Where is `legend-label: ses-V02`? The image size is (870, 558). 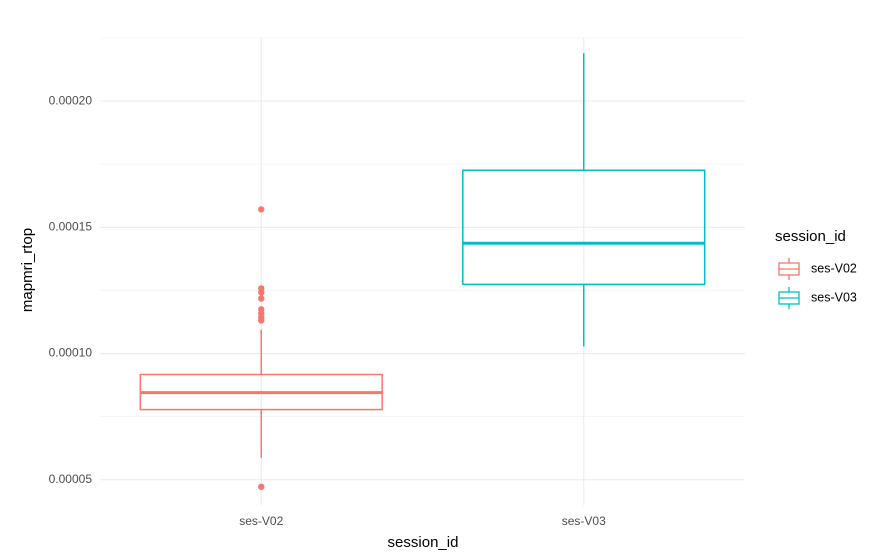
legend-label: ses-V02 is located at coordinates (834, 268).